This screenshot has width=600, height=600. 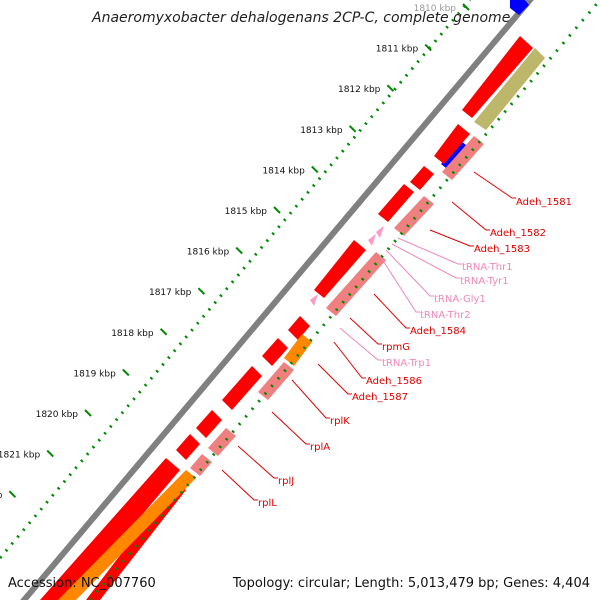 What do you see at coordinates (394, 381) in the screenshot?
I see `gene-label-adeh-1586: Adeh_1586` at bounding box center [394, 381].